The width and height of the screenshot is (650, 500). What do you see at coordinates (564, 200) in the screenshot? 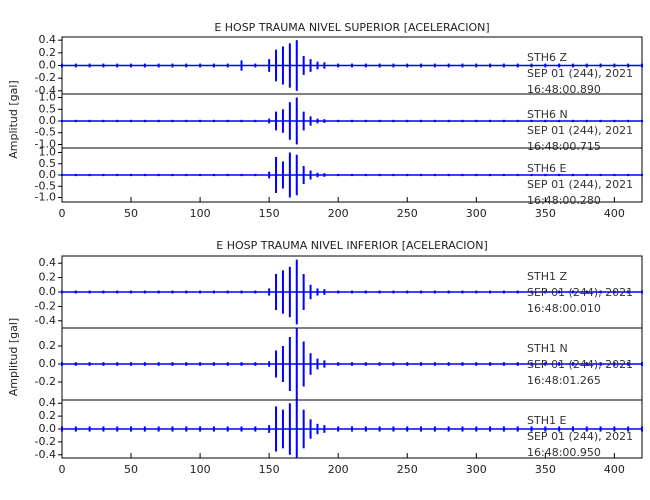
I see `trace-time: 16:48:00.280` at bounding box center [564, 200].